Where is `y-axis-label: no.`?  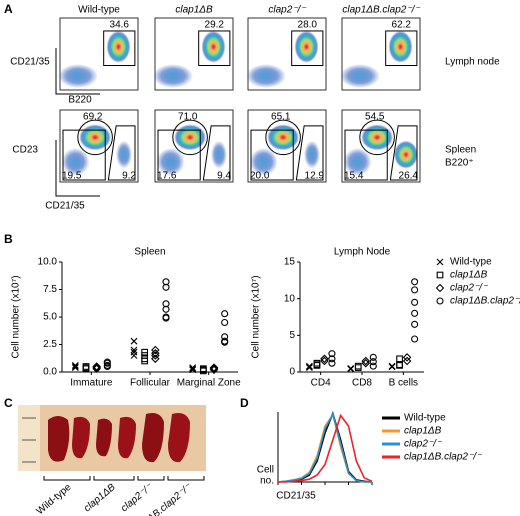
y-axis-label: no. is located at coordinates (267, 481).